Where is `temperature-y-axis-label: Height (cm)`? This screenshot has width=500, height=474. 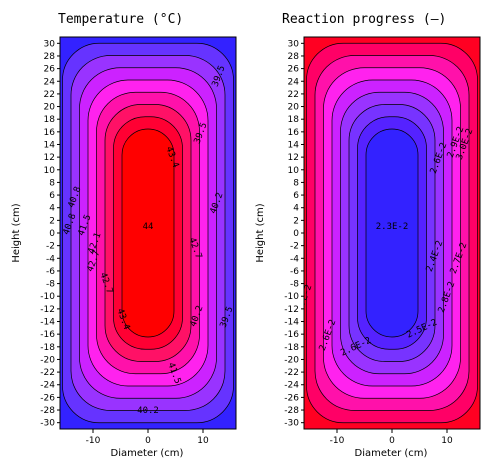
temperature-y-axis-label: Height (cm) is located at coordinates (16, 232).